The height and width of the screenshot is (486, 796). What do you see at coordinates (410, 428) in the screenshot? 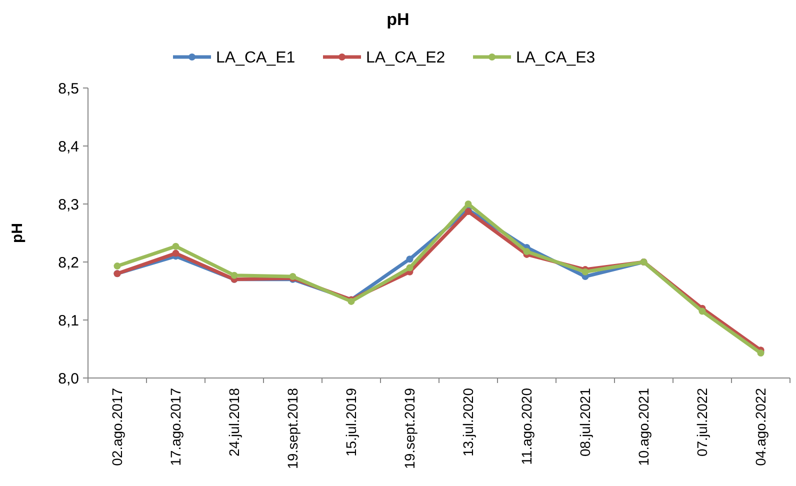
I see `x-tick-label: 19.sept.2019` at bounding box center [410, 428].